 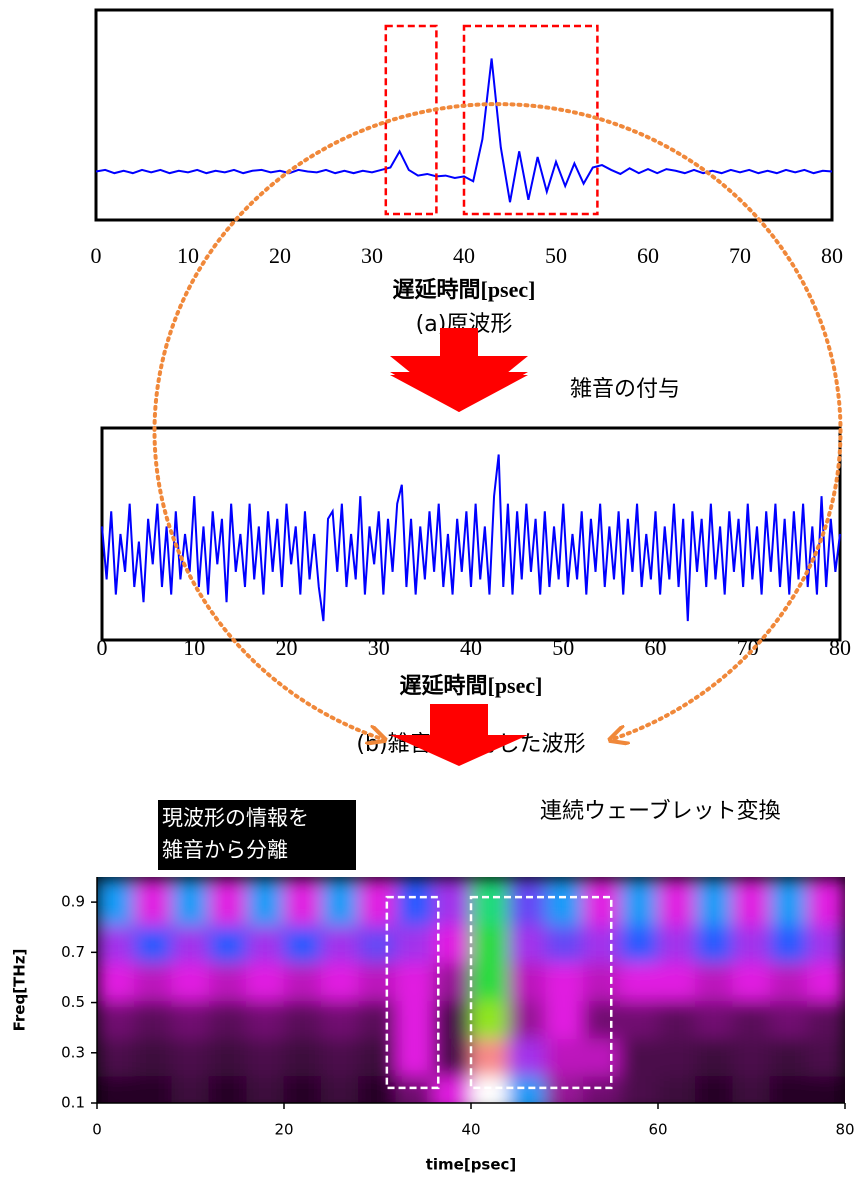 What do you see at coordinates (459, 384) in the screenshot?
I see `arrow` at bounding box center [459, 384].